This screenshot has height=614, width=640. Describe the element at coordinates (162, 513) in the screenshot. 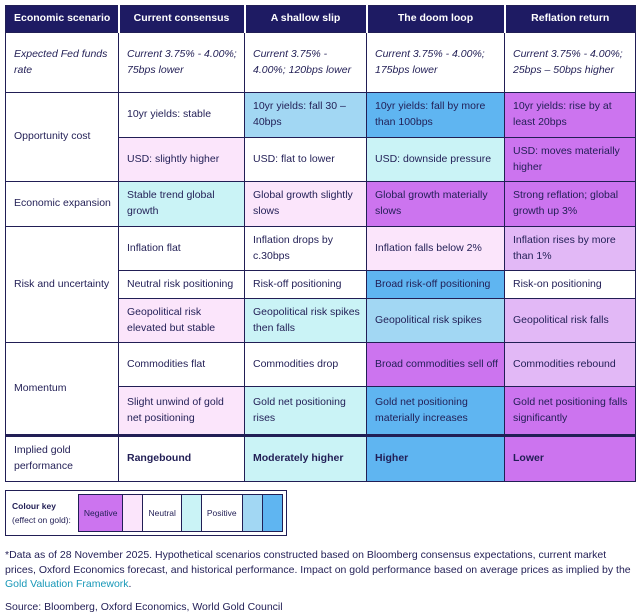

I see `legend-swatch-neutral: Neutral` at that location.